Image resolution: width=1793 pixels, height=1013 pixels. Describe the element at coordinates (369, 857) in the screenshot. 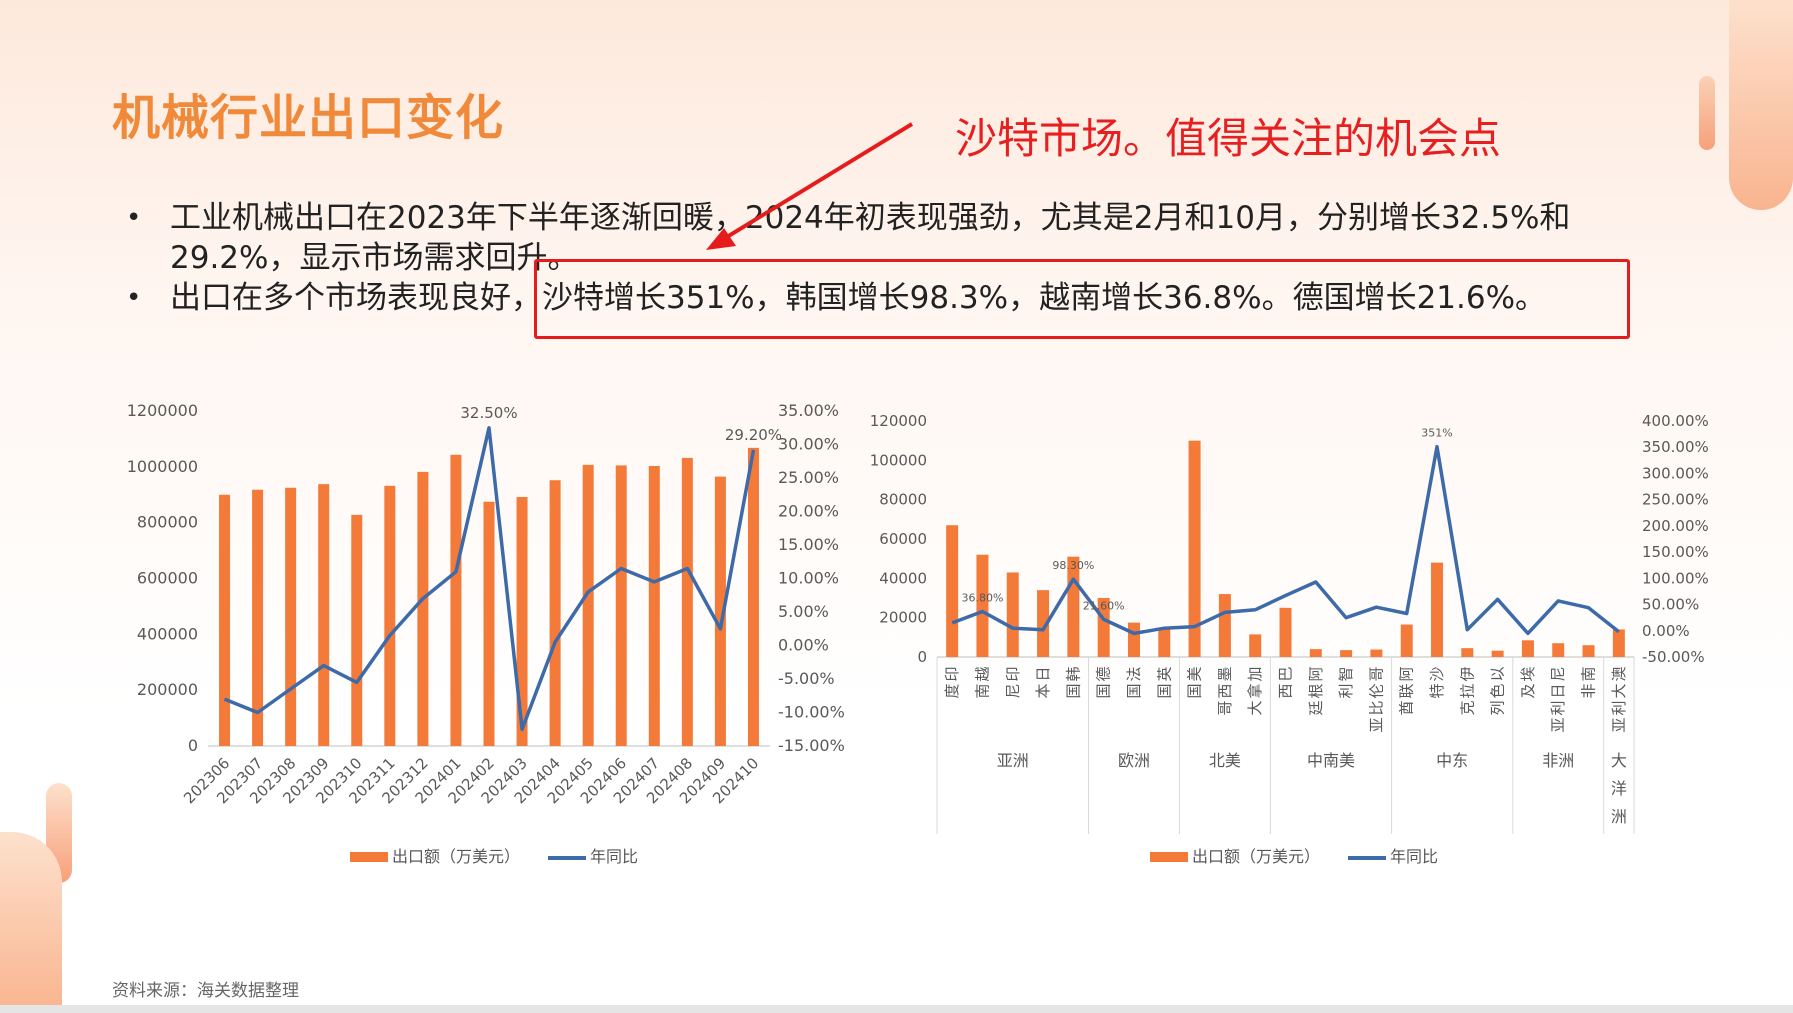

I see `legend-bar-swatch` at that location.